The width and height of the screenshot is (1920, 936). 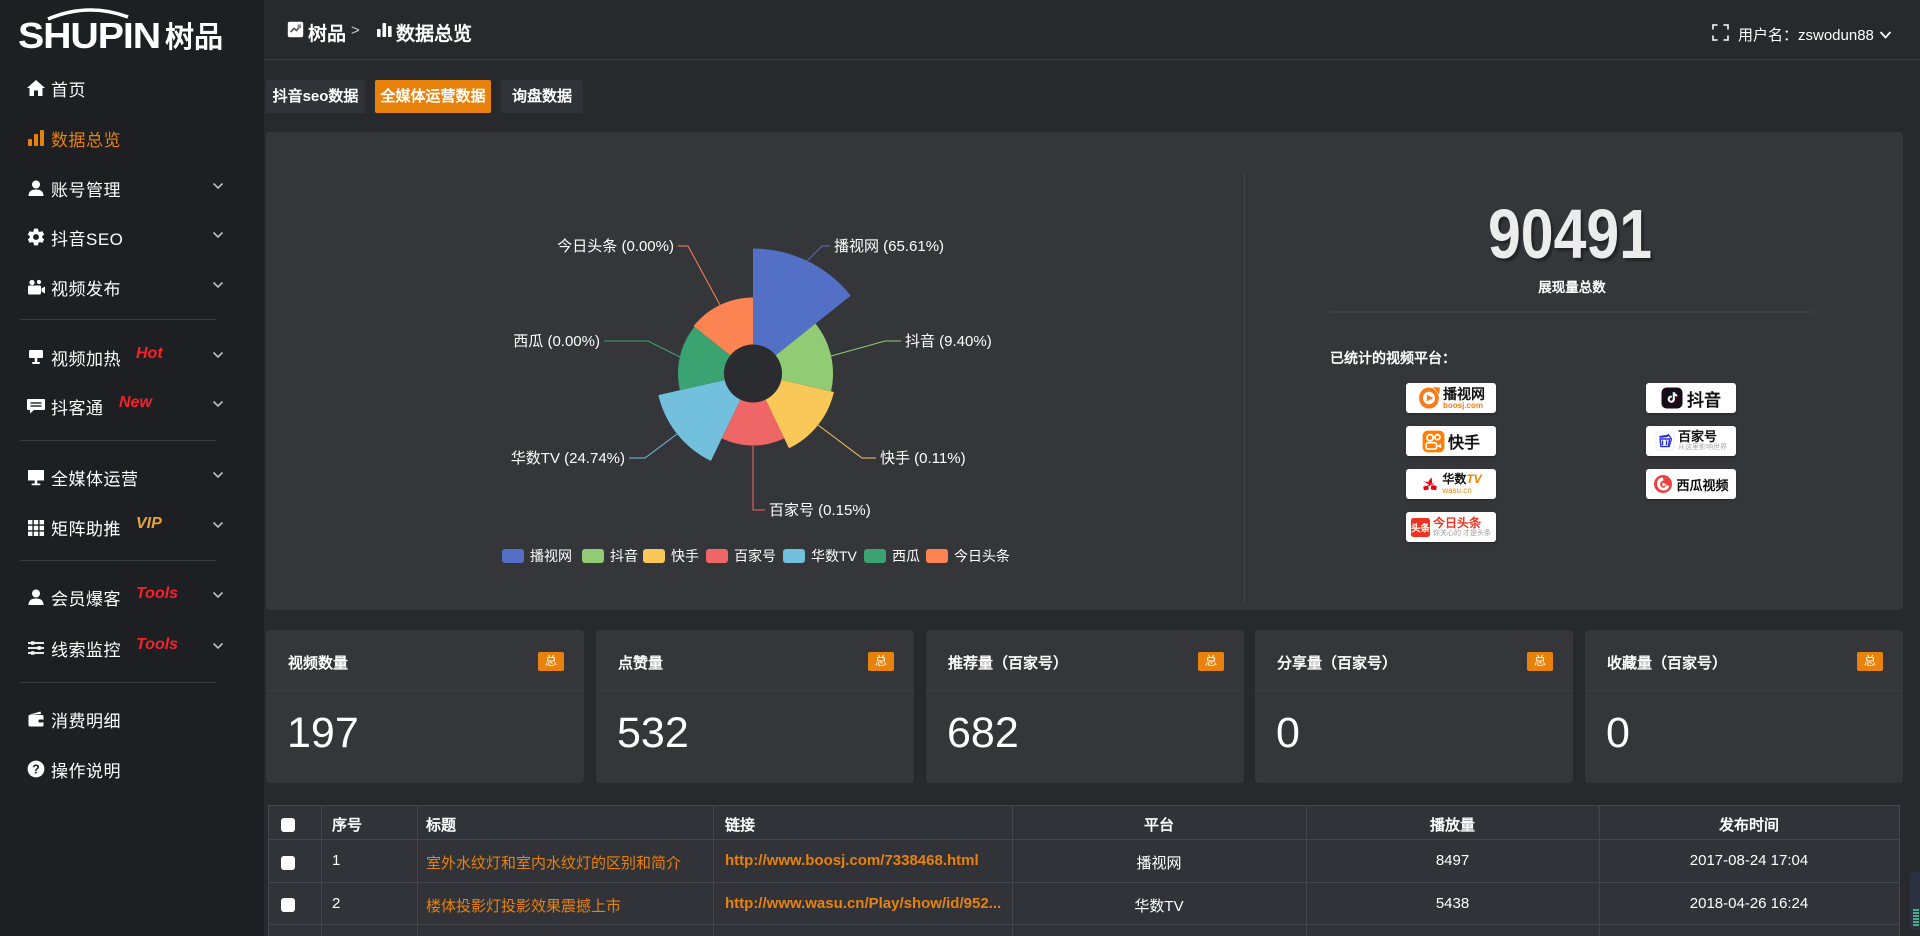 I want to click on svg-text: 华数TV, so click(x=834, y=556).